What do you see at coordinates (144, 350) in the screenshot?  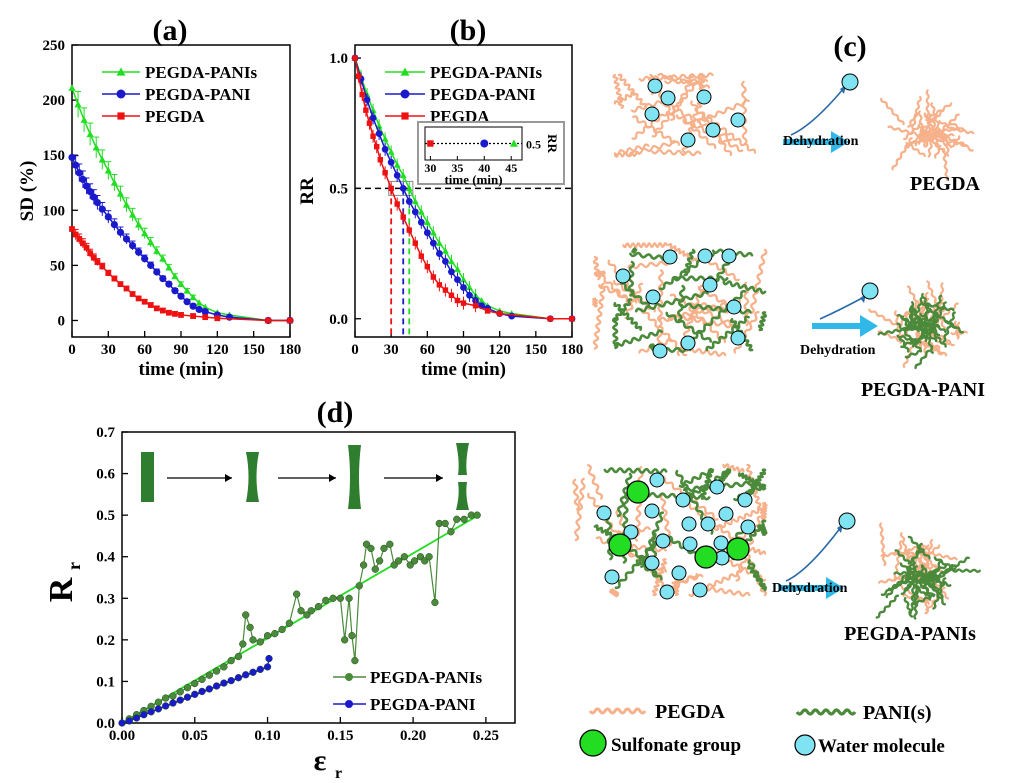 I see `x-tick-label: 60` at bounding box center [144, 350].